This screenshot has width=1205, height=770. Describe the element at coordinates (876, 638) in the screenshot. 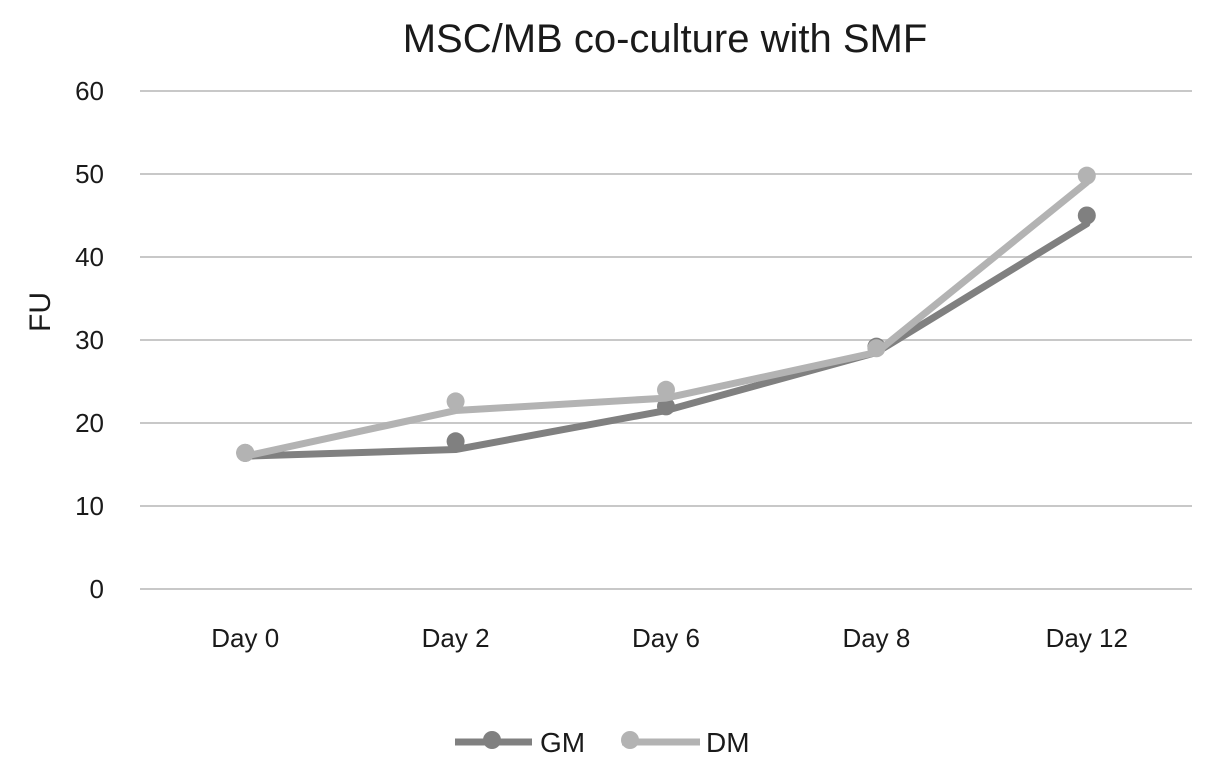

I see `x-tick-label: Day 8` at that location.